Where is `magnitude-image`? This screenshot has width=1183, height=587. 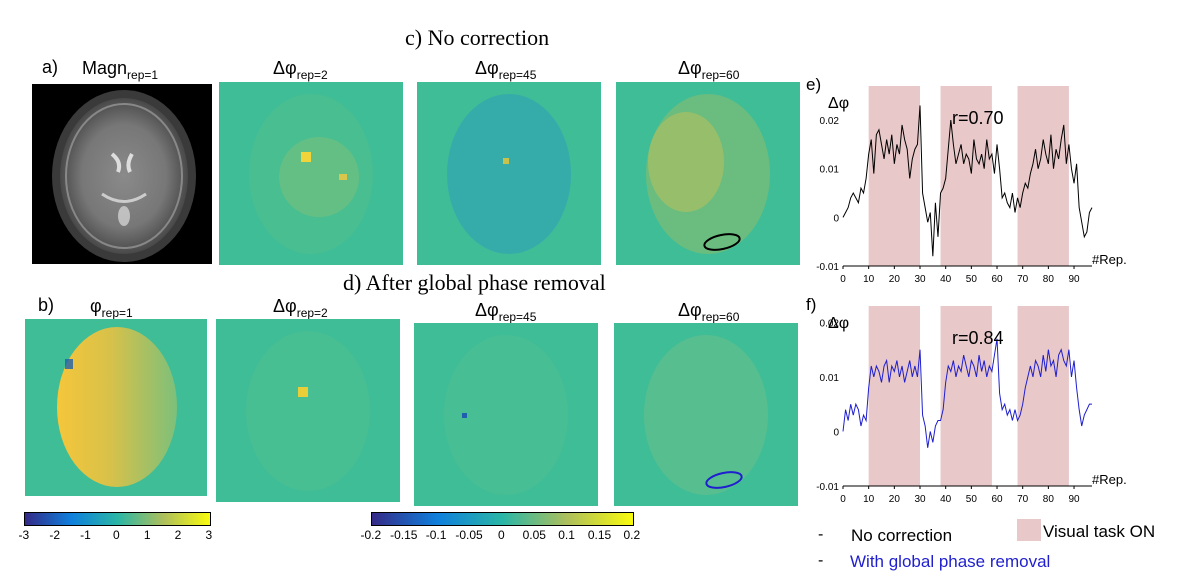 magnitude-image is located at coordinates (122, 174).